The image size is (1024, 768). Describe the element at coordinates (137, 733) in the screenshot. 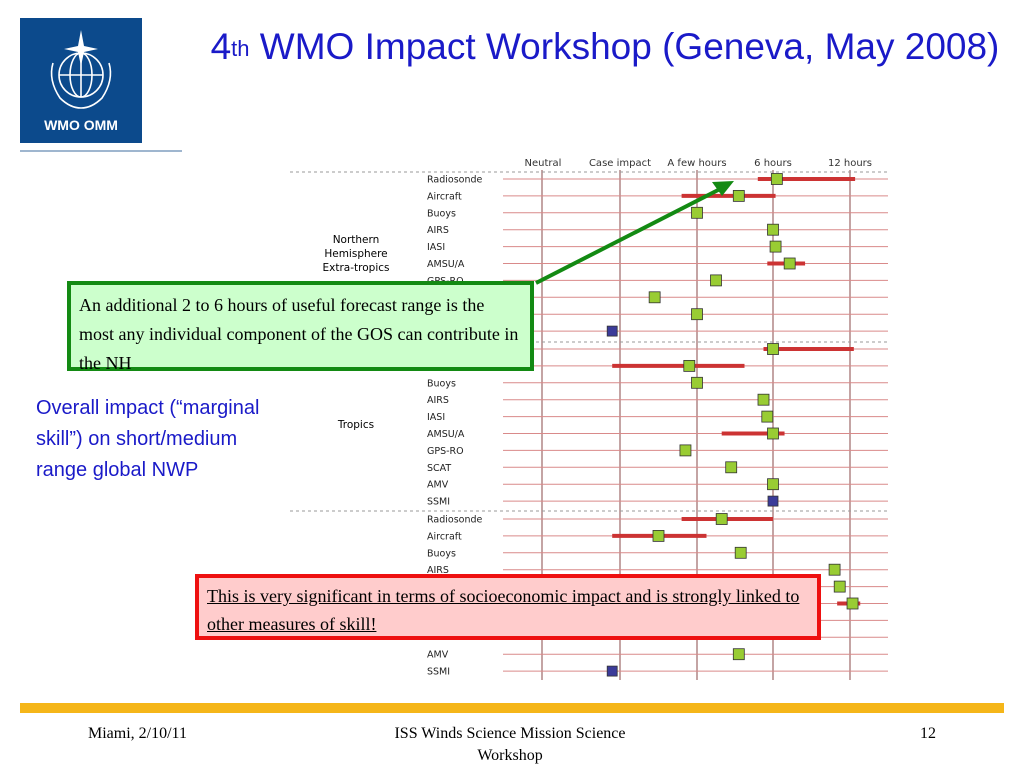

I see `footer-left: Miami, 2/10/11` at that location.